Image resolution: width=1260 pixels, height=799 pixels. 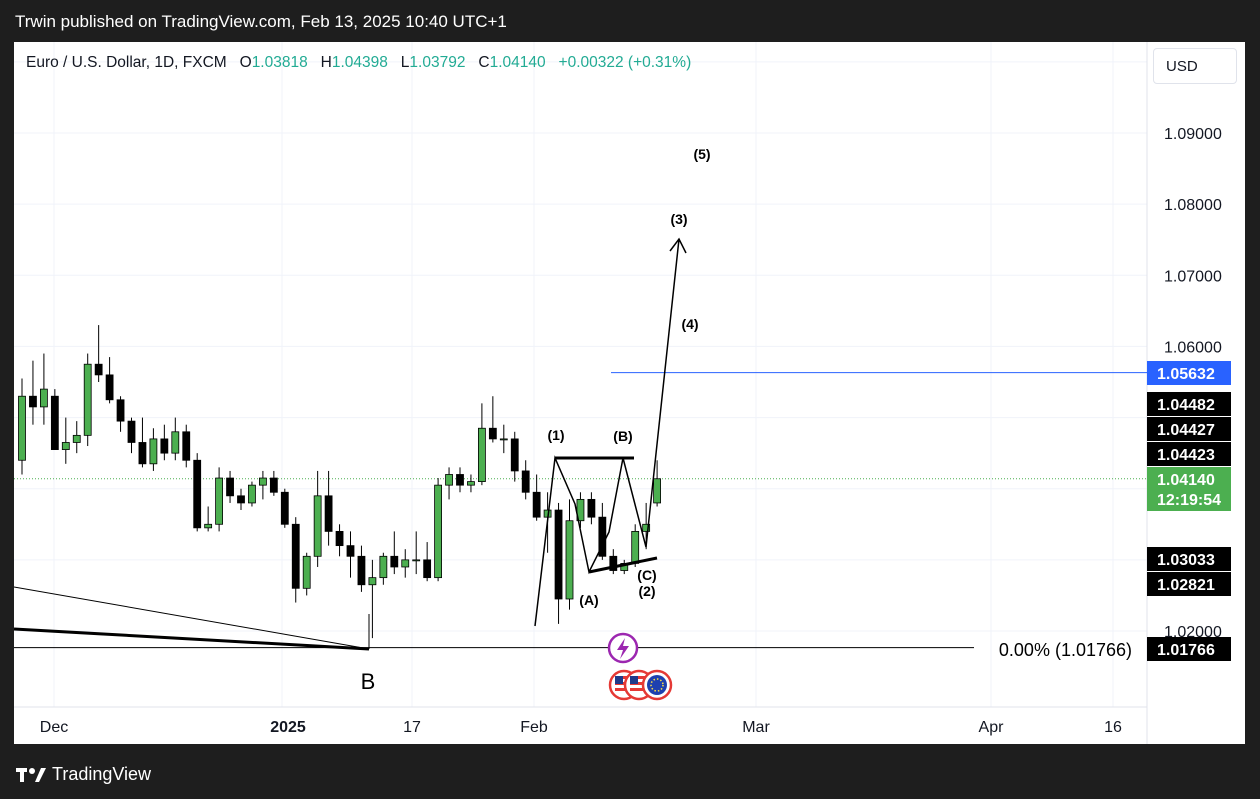 What do you see at coordinates (678, 219) in the screenshot?
I see `wave-label-3: (3)` at bounding box center [678, 219].